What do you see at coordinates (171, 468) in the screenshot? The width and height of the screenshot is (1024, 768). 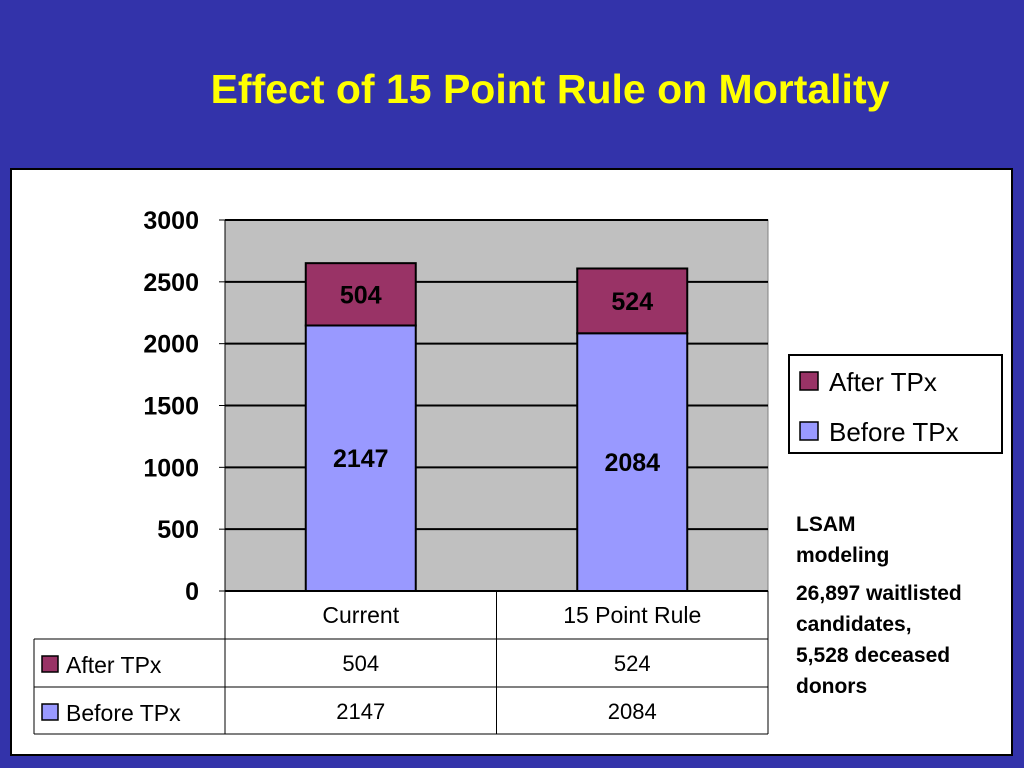 I see `y-tick-label-2: 1000` at bounding box center [171, 468].